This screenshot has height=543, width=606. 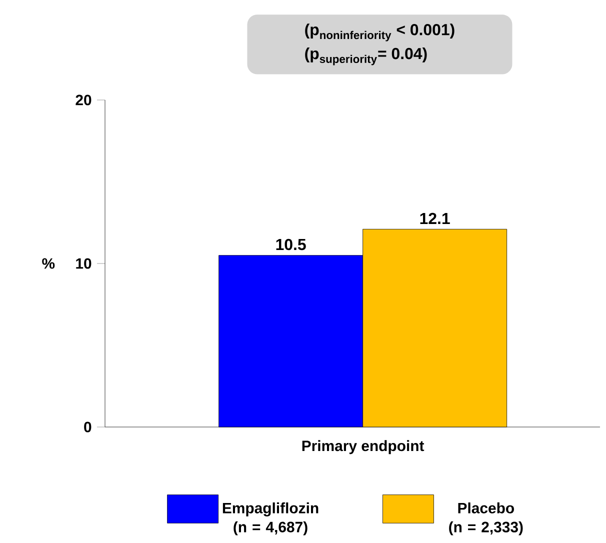 What do you see at coordinates (84, 263) in the screenshot?
I see `y-tick-label: 10` at bounding box center [84, 263].